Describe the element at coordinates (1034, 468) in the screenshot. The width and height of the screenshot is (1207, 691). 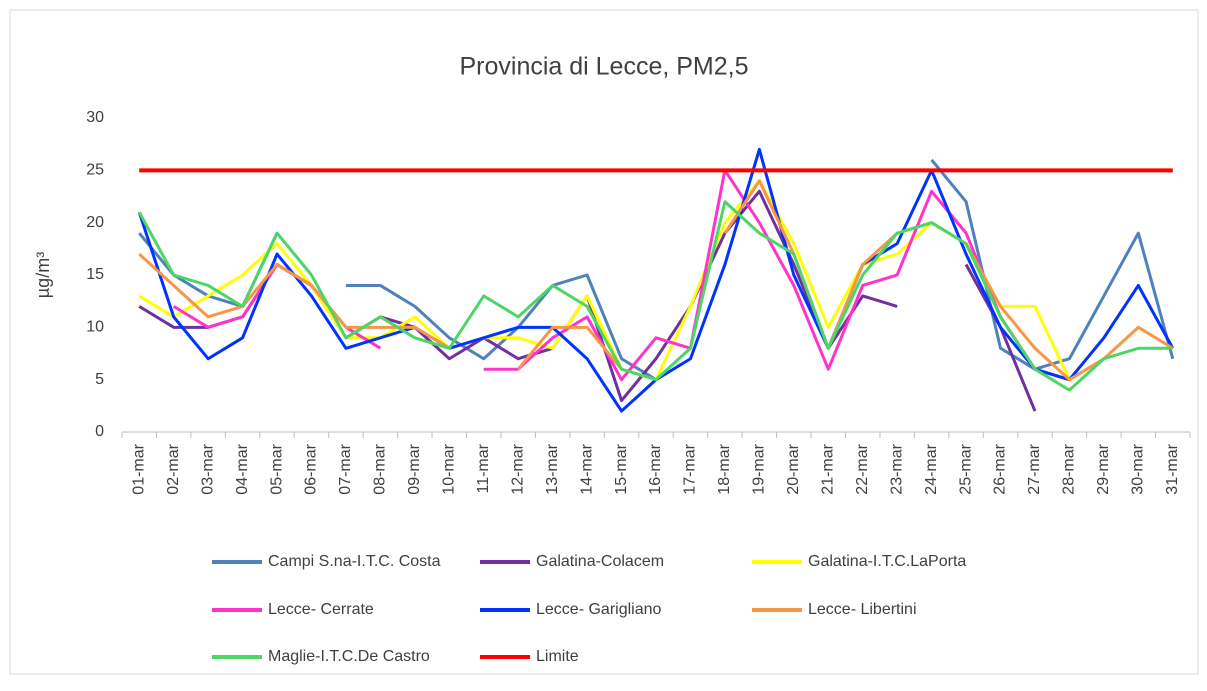
I see `x-tick-label: 27-mar` at that location.